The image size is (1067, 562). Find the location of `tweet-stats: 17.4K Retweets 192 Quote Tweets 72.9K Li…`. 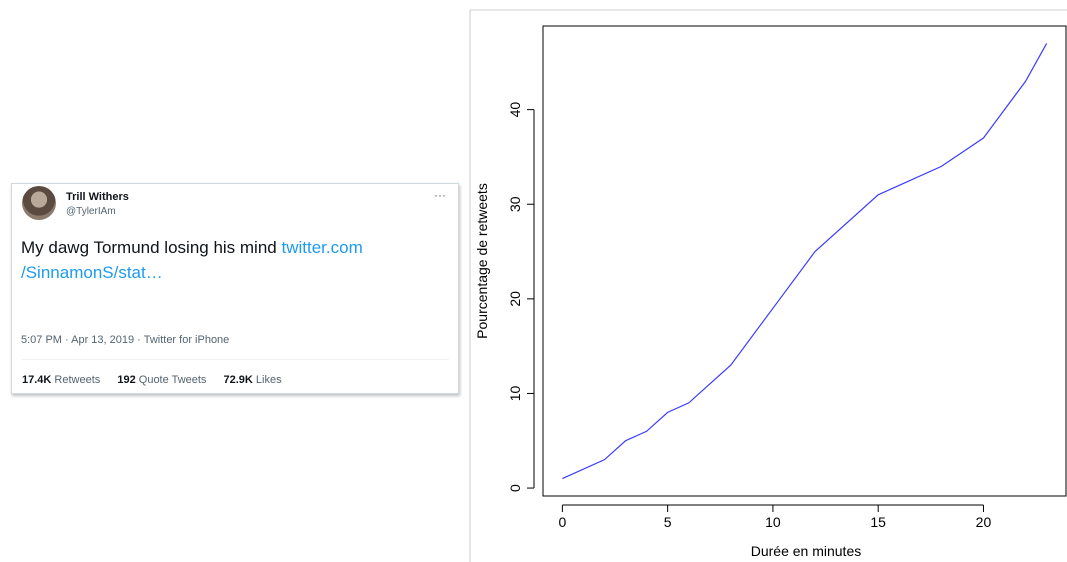

tweet-stats: 17.4K Retweets 192 Quote Tweets 72.9K Li… is located at coordinates (159, 380).